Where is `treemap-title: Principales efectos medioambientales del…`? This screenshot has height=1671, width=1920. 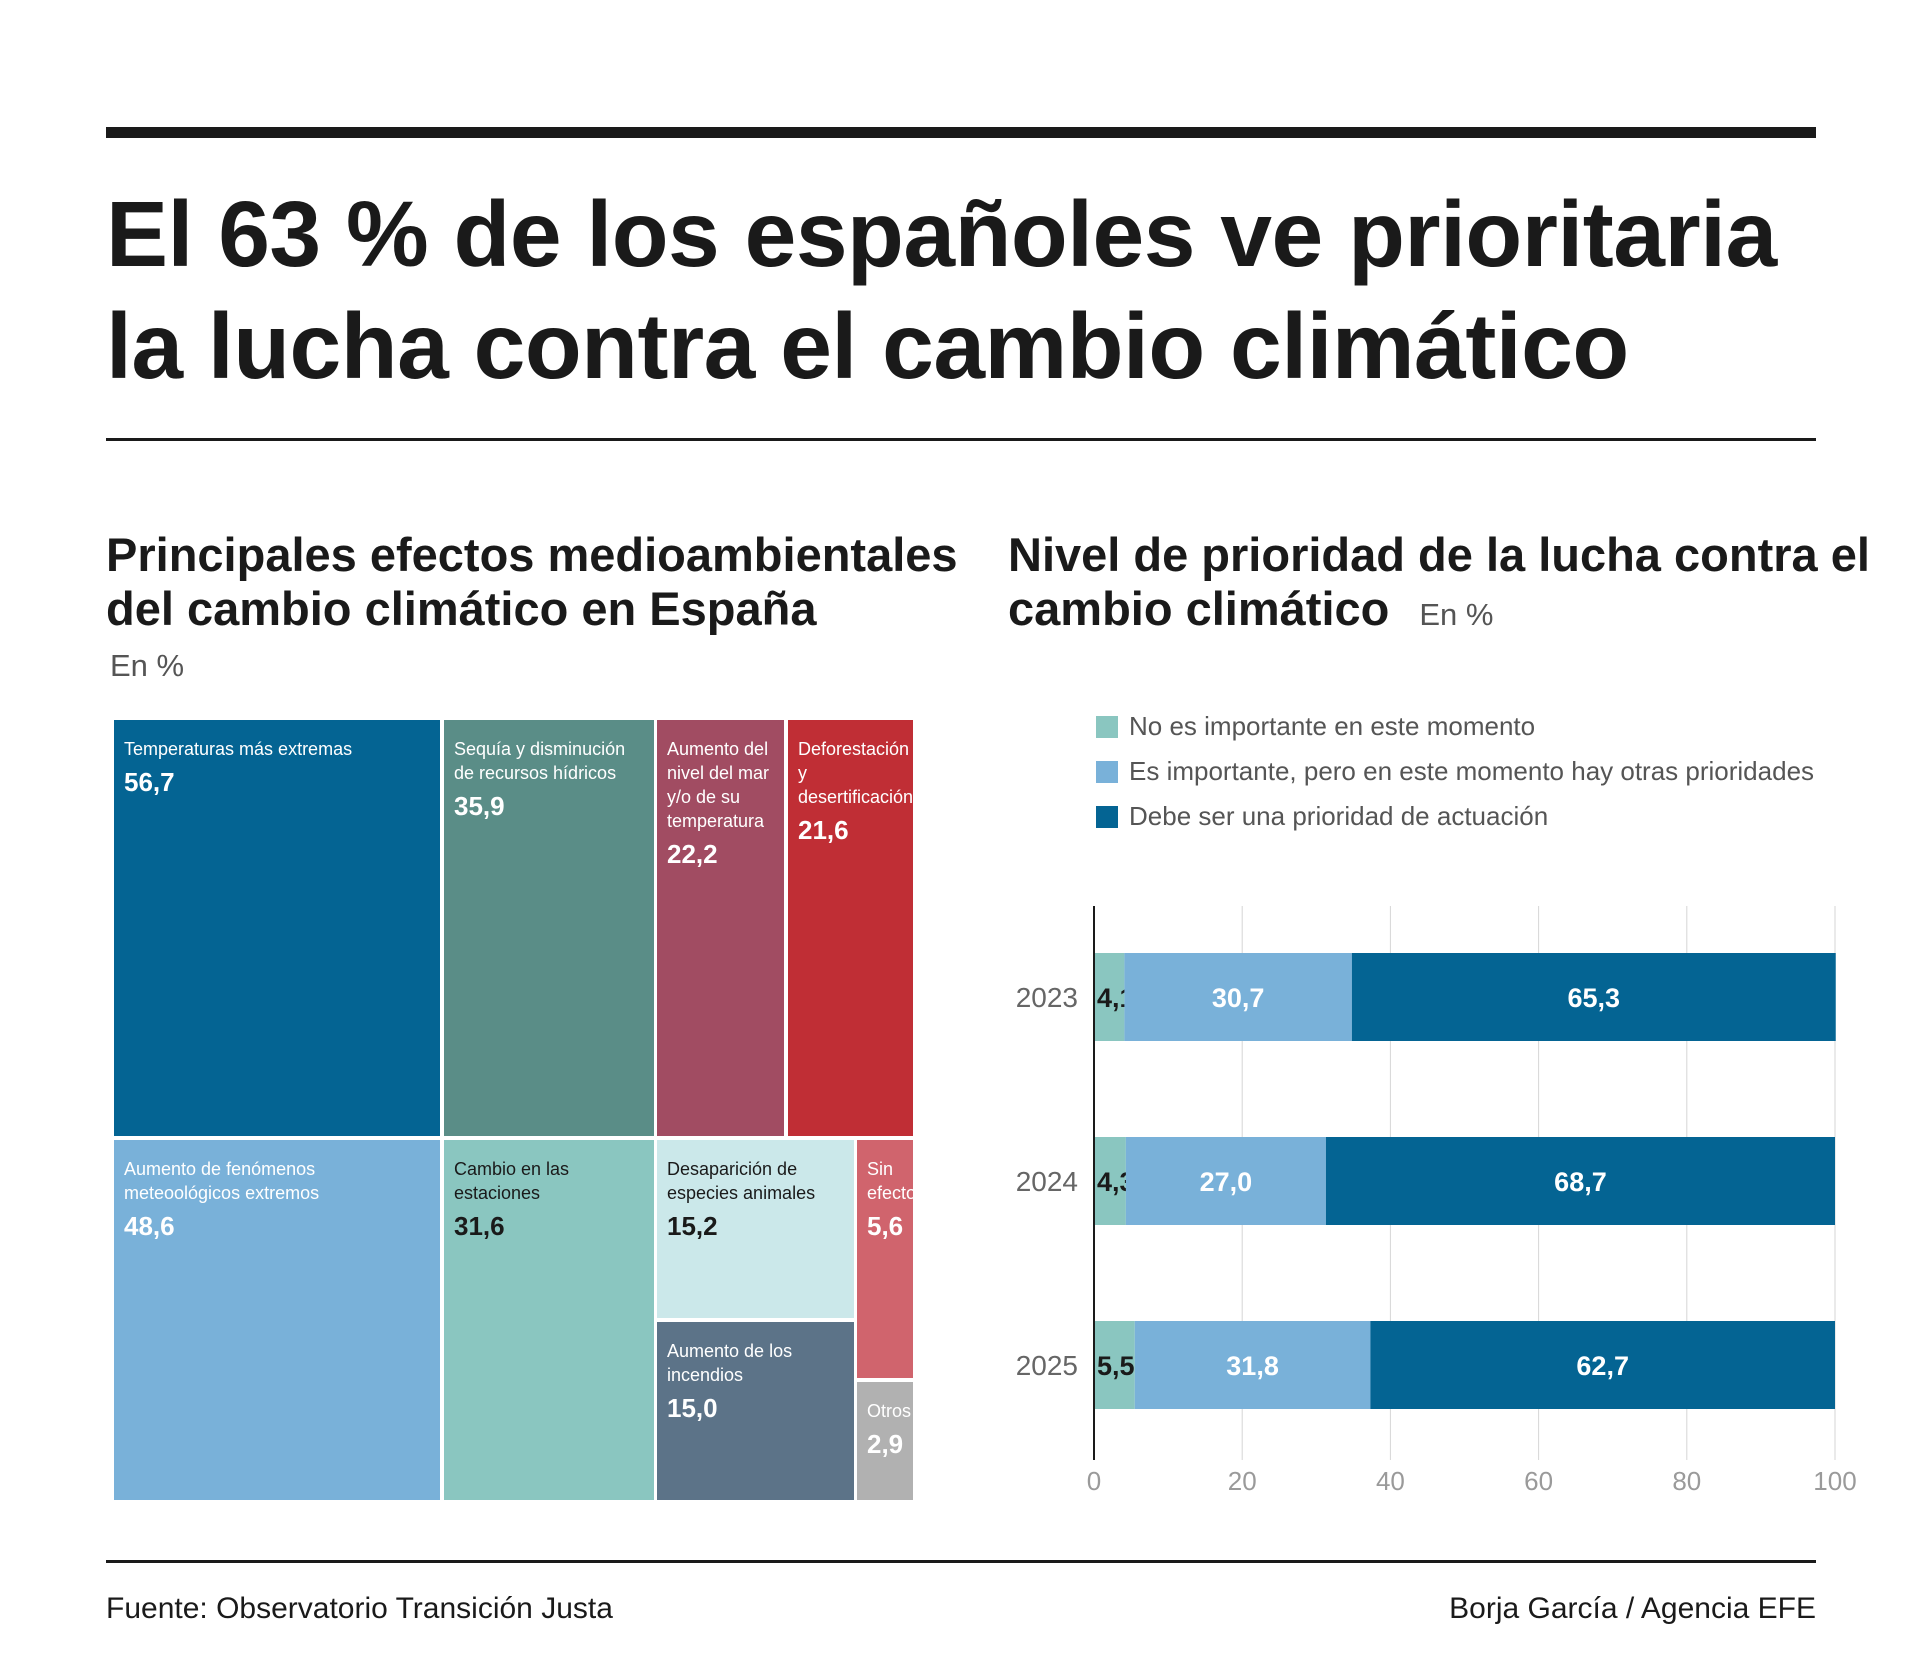 treemap-title: Principales efectos medioambientales del… is located at coordinates (532, 581).